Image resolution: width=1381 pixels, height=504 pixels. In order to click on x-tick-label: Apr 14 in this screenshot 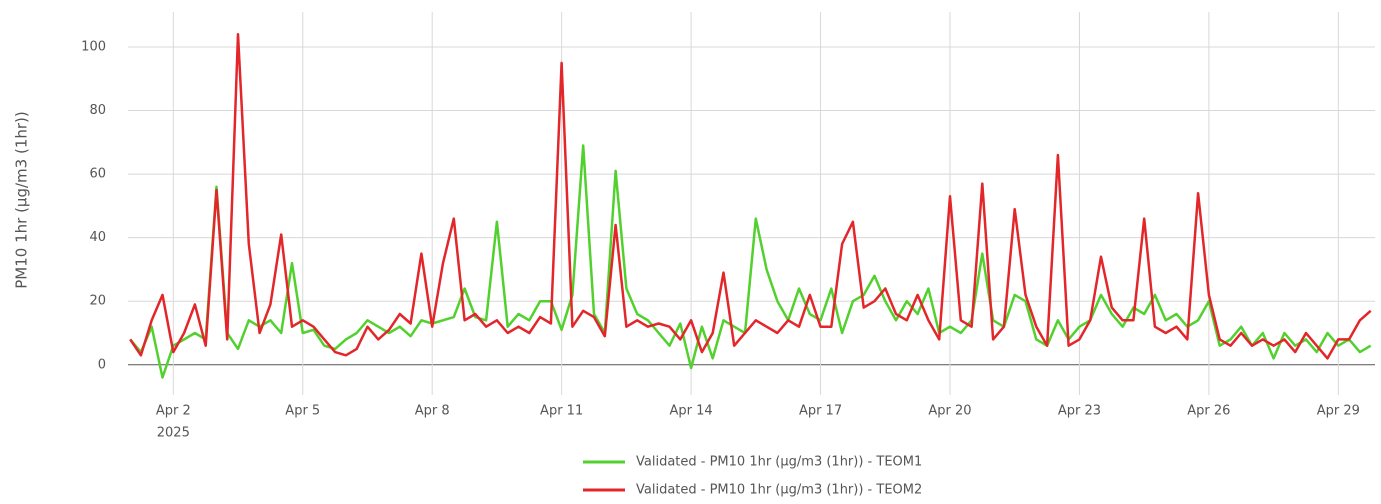, I will do `click(691, 411)`.